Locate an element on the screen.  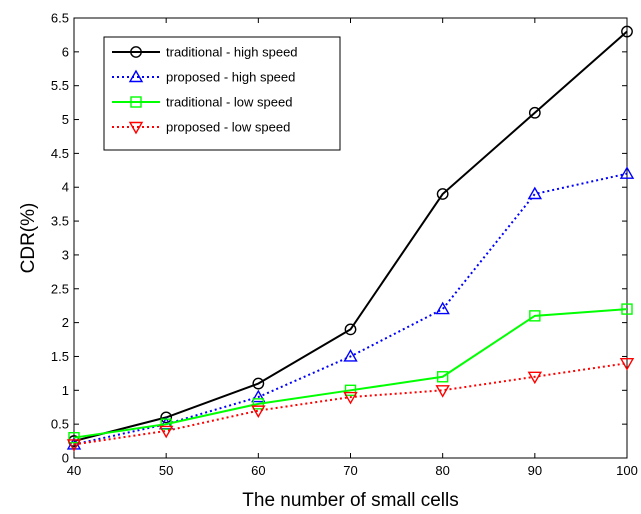
y-tick-label: 5.5 is located at coordinates (60, 85).